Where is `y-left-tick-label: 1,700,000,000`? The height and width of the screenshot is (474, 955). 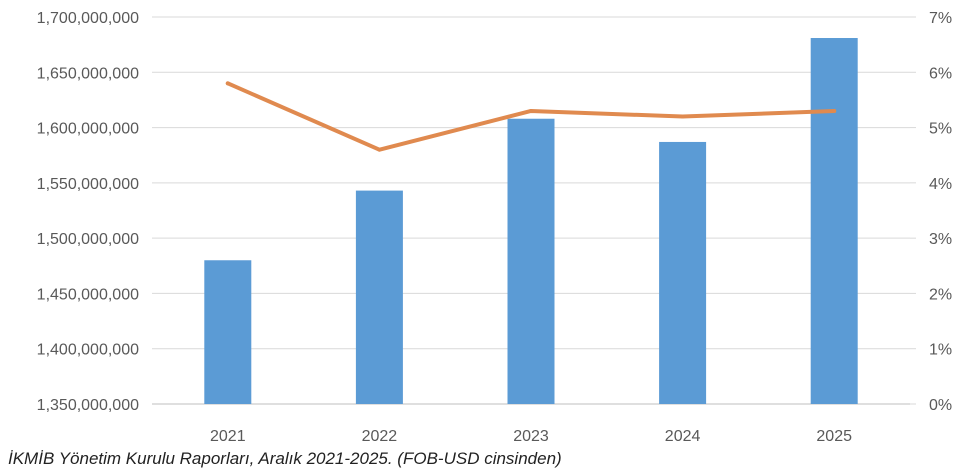 y-left-tick-label: 1,700,000,000 is located at coordinates (88, 18).